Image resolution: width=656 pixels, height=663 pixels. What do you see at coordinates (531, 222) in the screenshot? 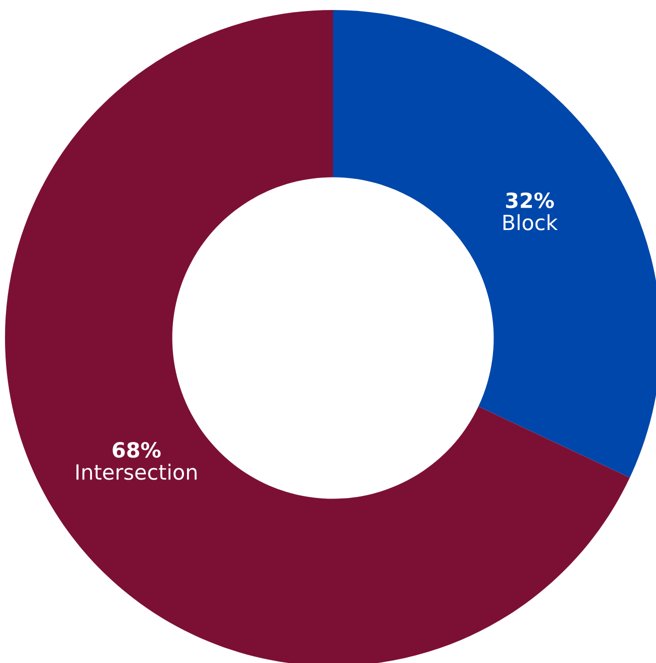
I see `slice-label: Block` at bounding box center [531, 222].